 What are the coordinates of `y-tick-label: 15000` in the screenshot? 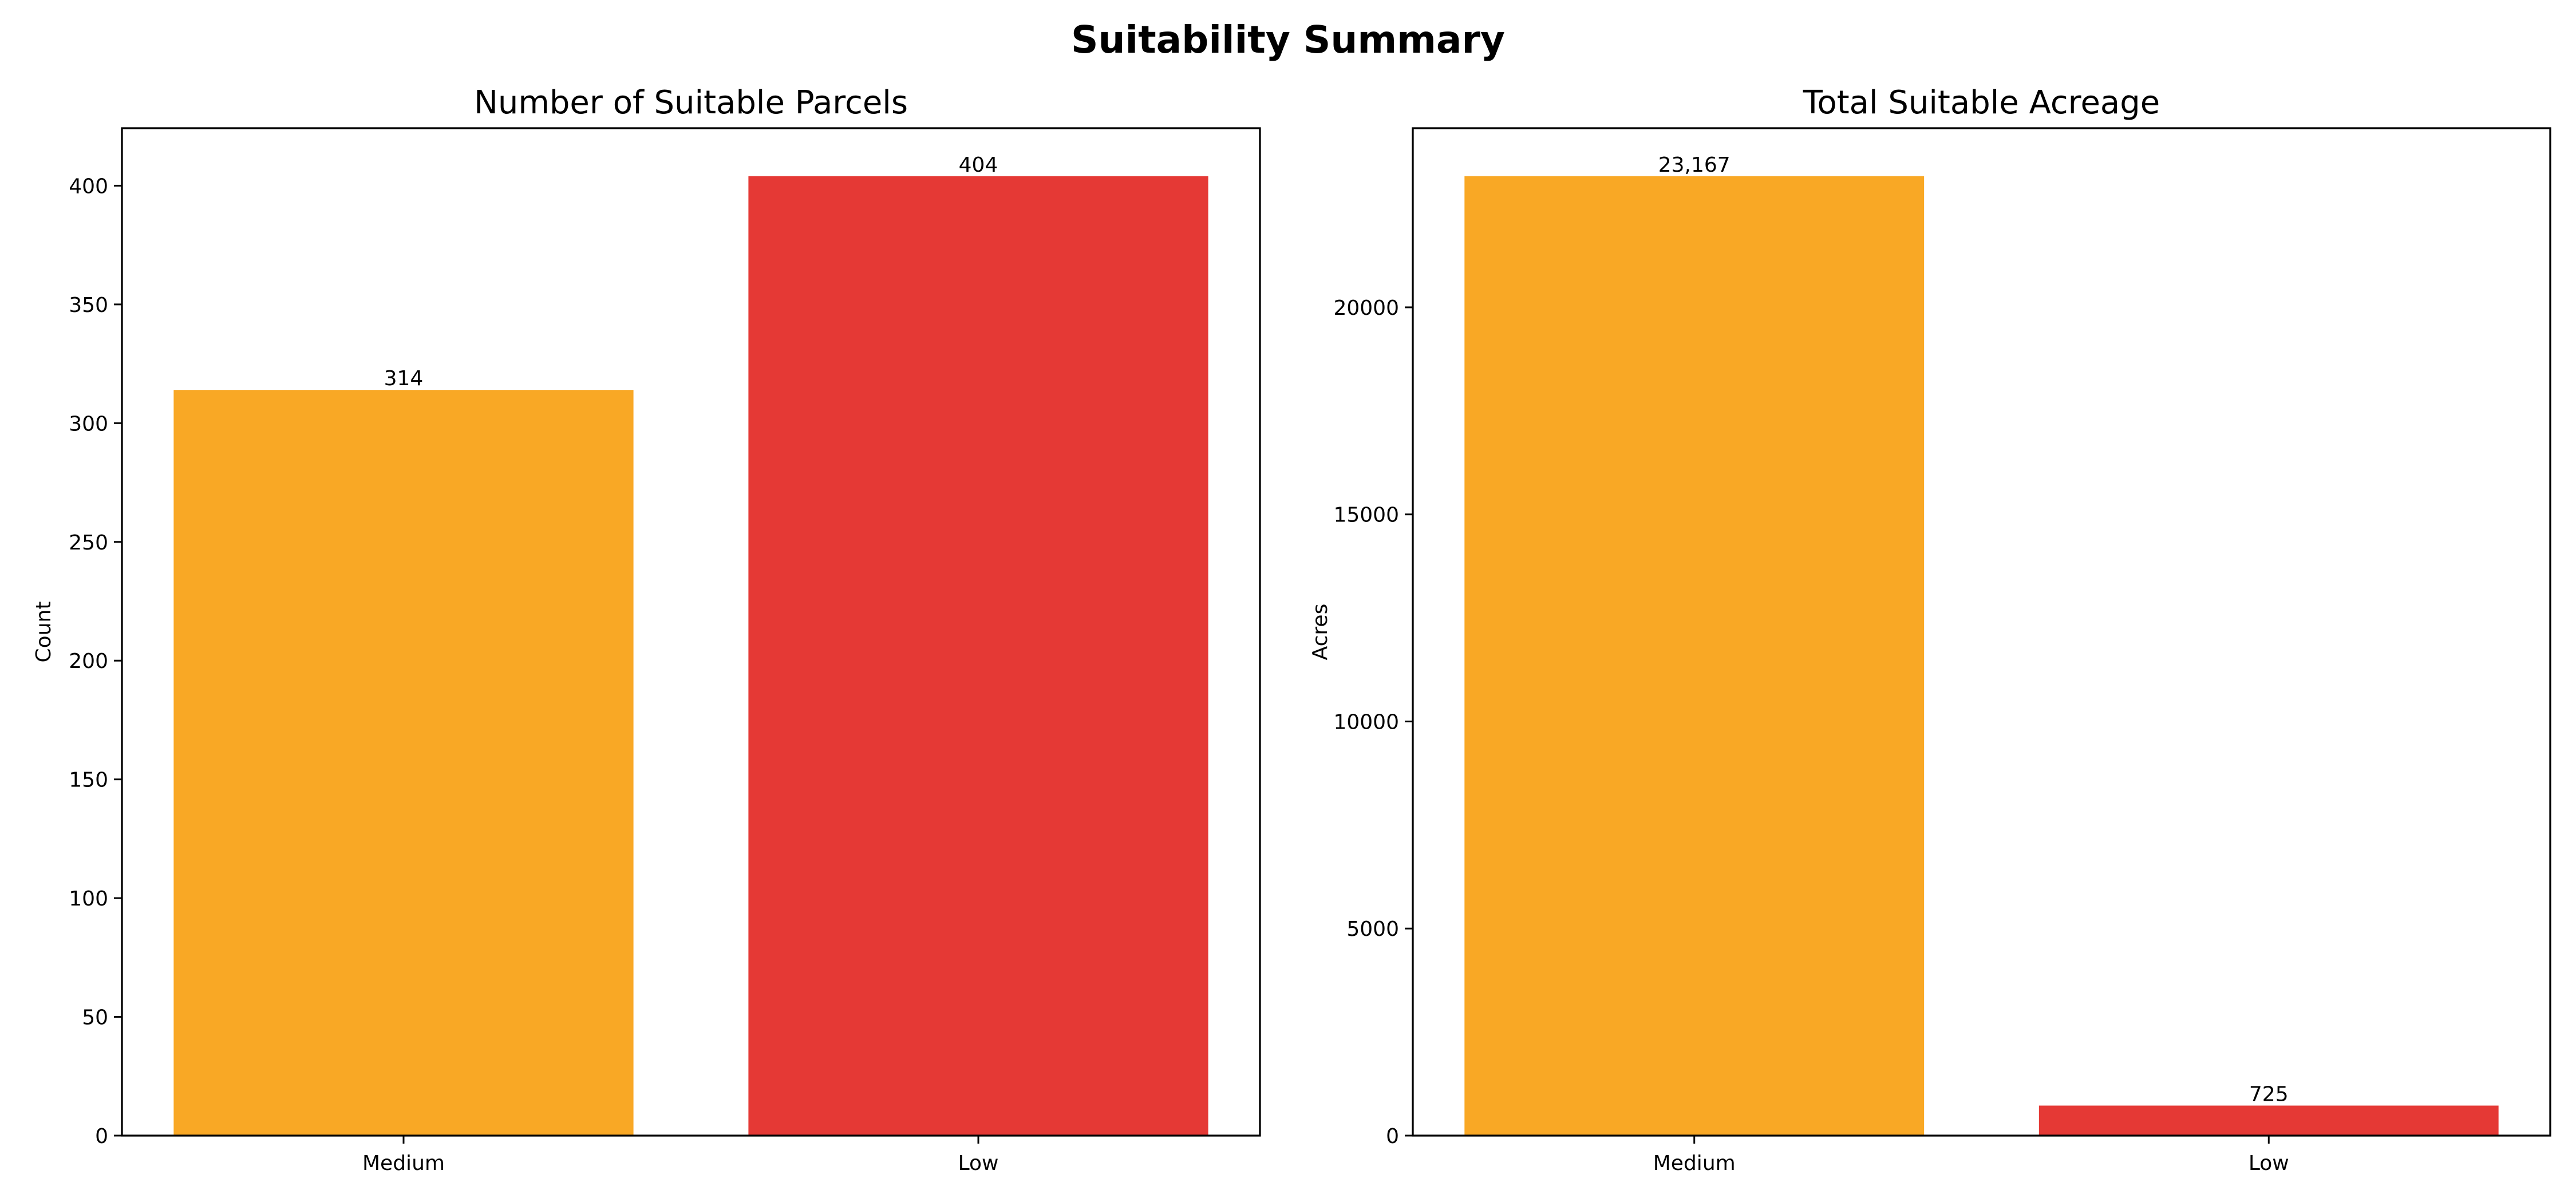 It's located at (1366, 515).